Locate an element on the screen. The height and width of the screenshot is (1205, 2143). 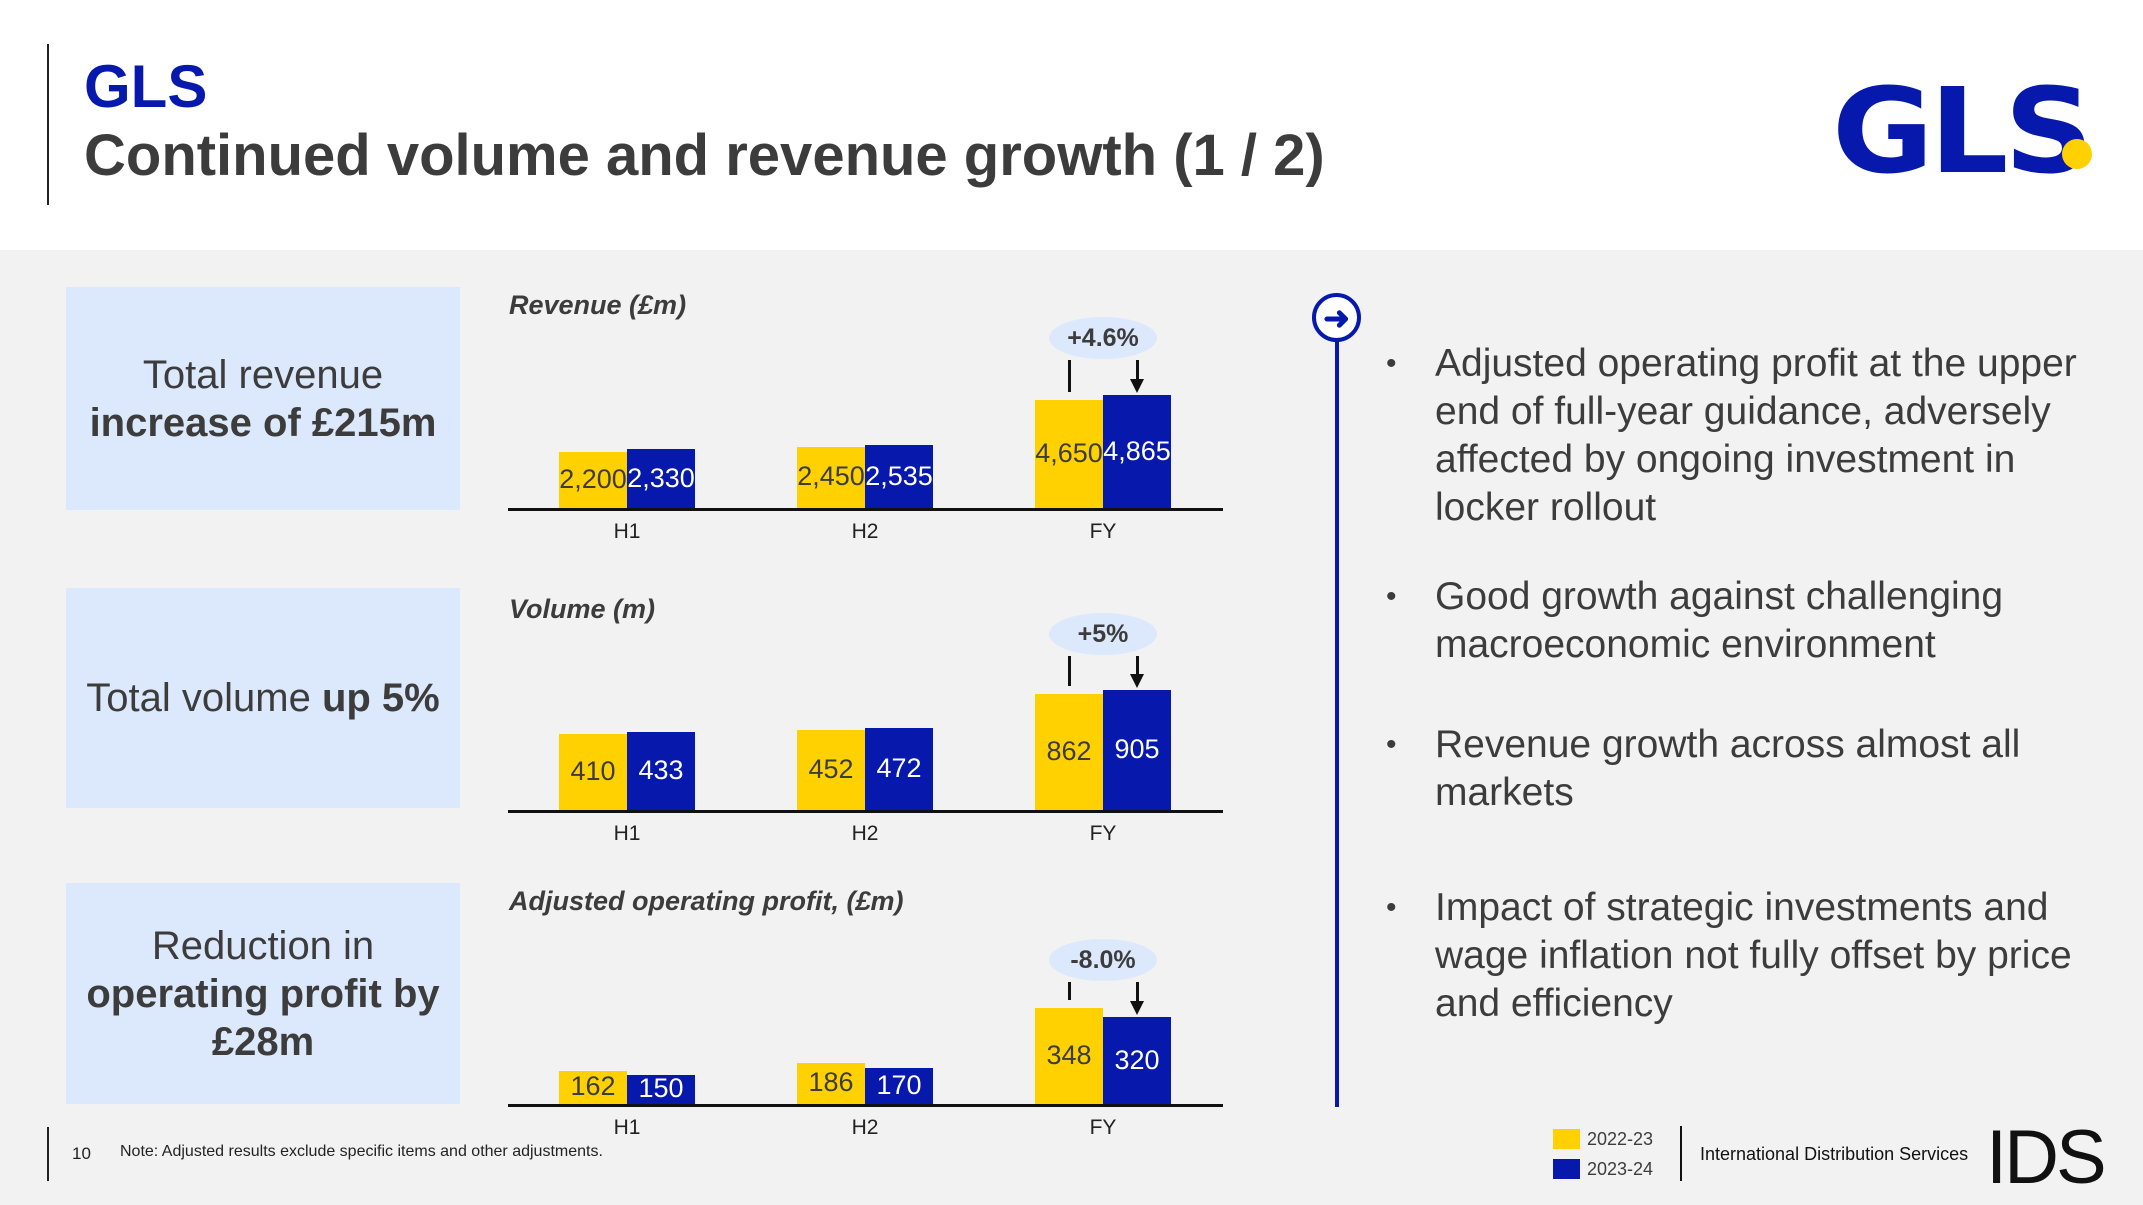
bullet-text: Revenue growth across almost all markets is located at coordinates (1728, 768).